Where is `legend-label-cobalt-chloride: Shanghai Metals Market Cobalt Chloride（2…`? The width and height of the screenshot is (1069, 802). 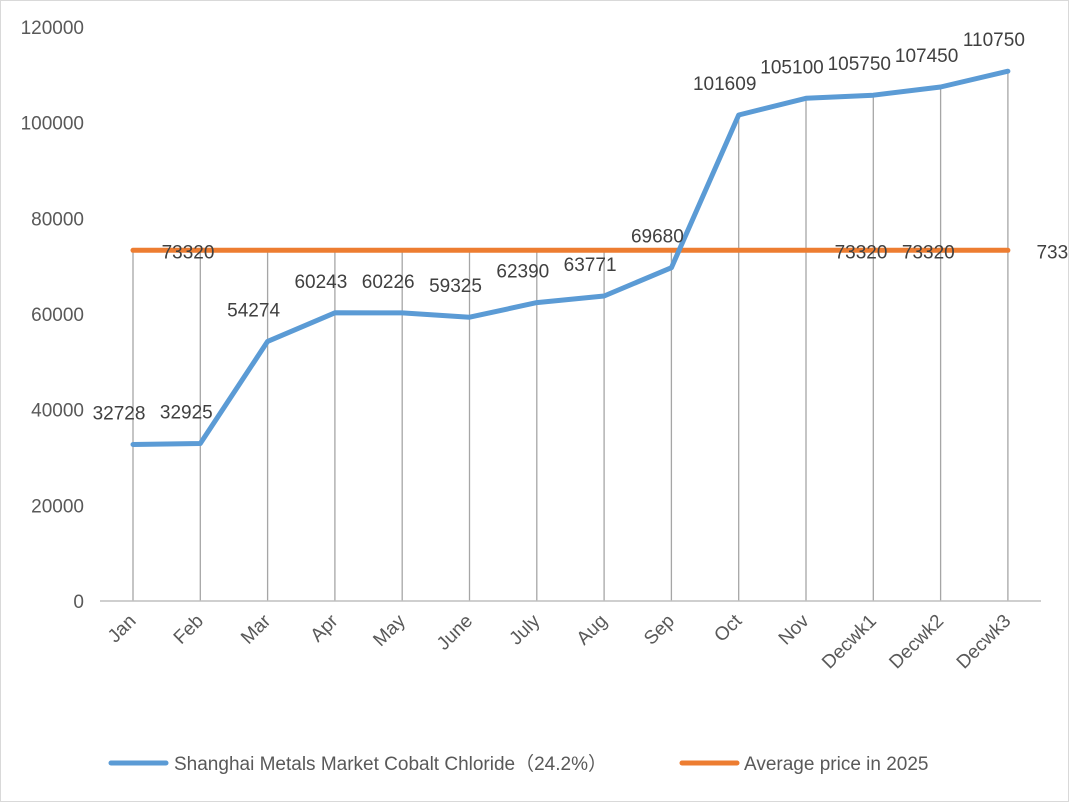 legend-label-cobalt-chloride: Shanghai Metals Market Cobalt Chloride（2… is located at coordinates (390, 764).